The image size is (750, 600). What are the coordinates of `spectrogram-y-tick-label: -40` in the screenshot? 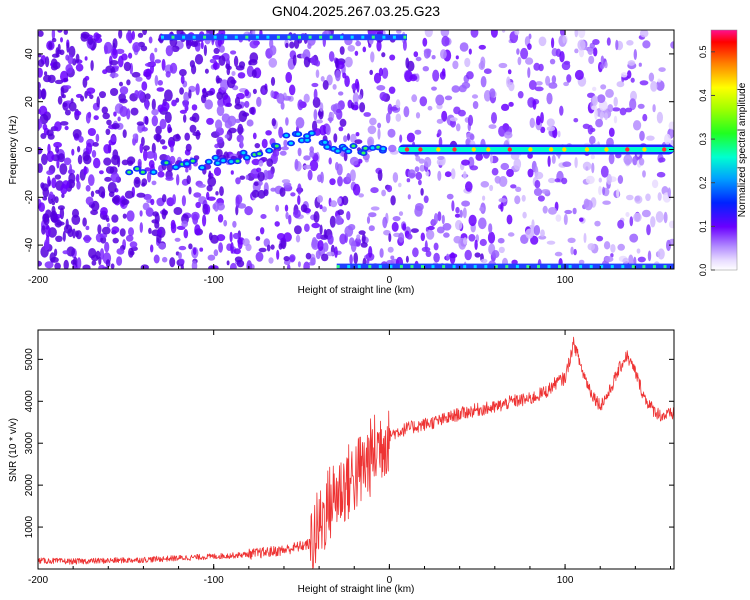 It's located at (29, 244).